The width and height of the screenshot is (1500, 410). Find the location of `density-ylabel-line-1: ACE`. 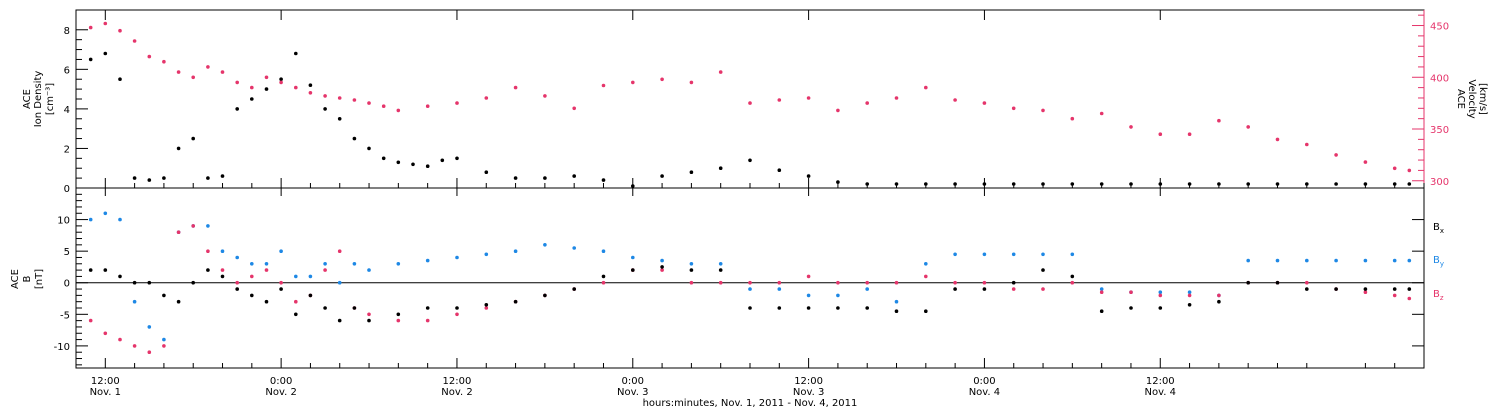

density-ylabel-line-1: ACE is located at coordinates (27, 99).